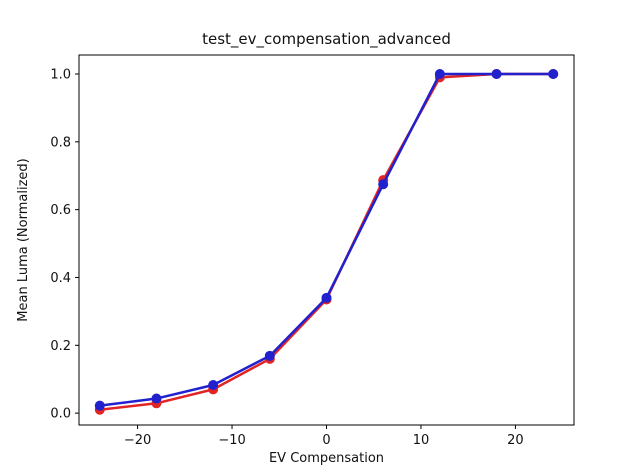 Image resolution: width=634 pixels, height=473 pixels. What do you see at coordinates (60, 74) in the screenshot?
I see `y-tick-label: 1.0` at bounding box center [60, 74].